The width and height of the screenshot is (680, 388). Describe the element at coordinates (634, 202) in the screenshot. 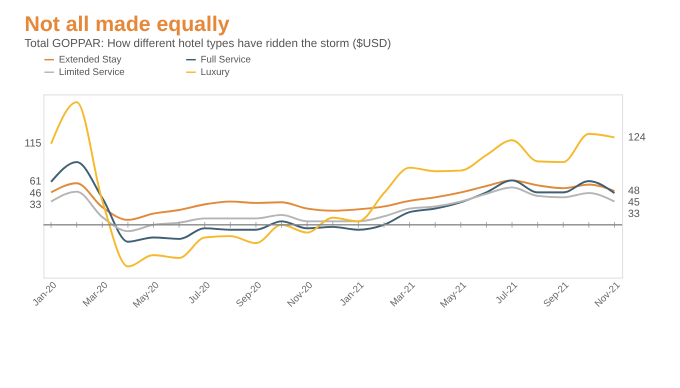

I see `data-label: 45` at that location.